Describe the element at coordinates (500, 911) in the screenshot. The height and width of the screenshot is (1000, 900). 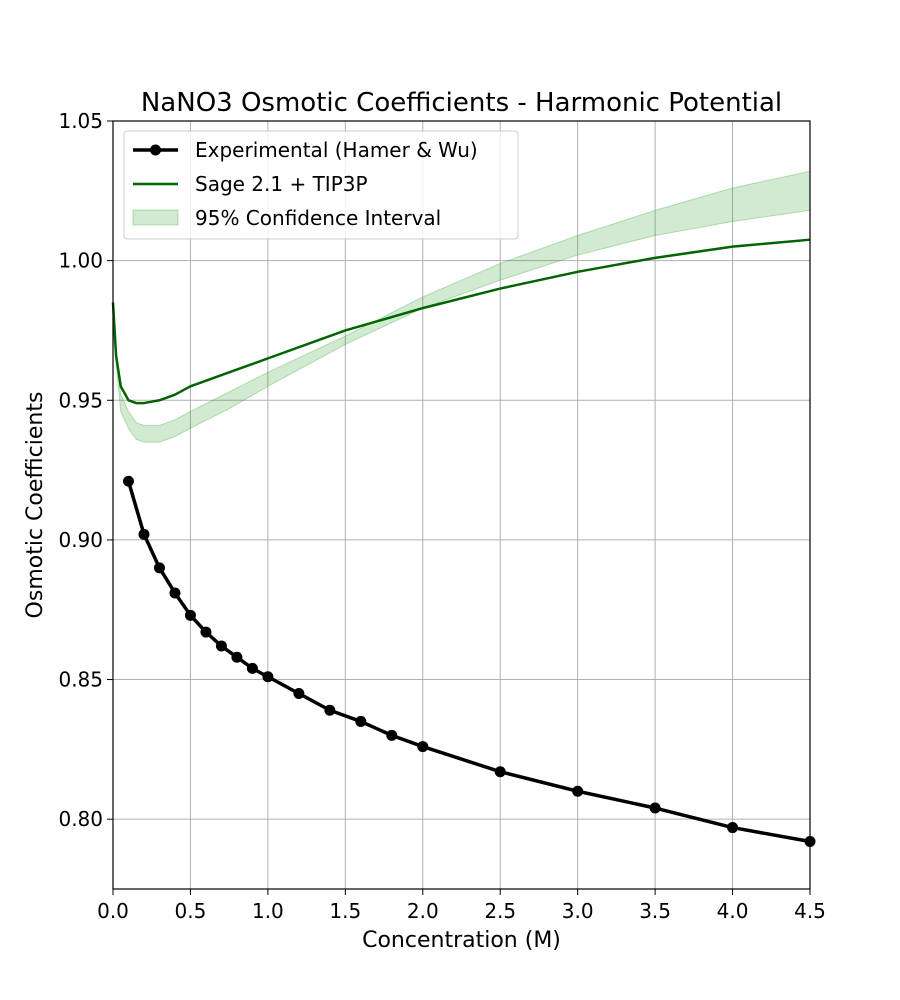
I see `x-tick-label: 2.5` at that location.